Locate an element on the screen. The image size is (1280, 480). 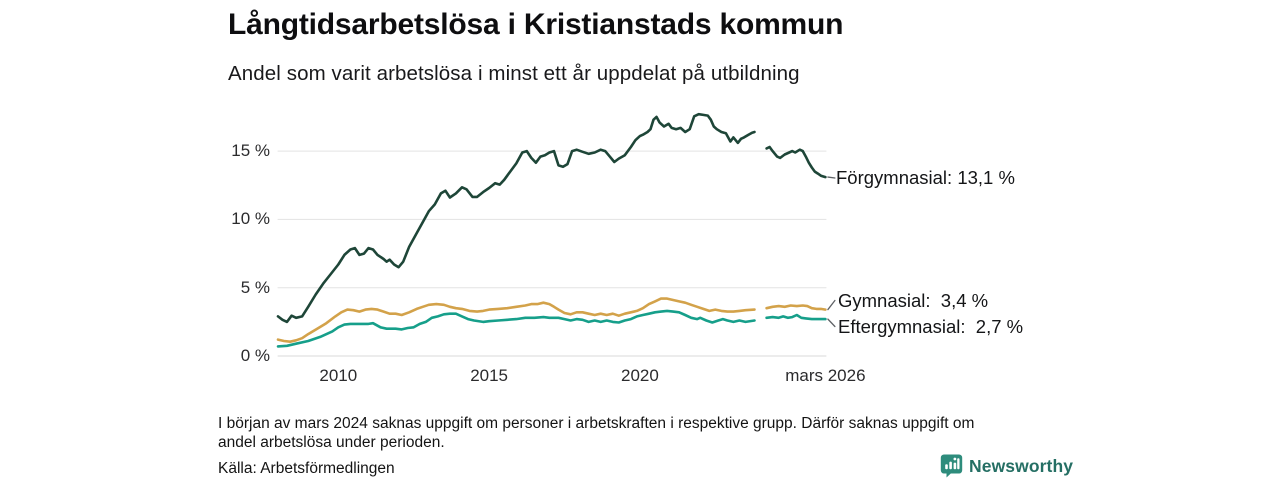
series-line-forgymnasial is located at coordinates (796, 162).